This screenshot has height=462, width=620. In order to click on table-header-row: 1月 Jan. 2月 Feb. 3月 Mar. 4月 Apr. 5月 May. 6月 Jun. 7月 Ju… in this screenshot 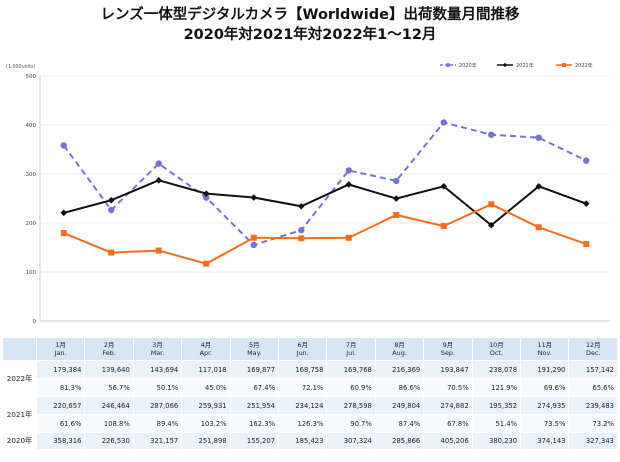, I will do `click(310, 349)`.